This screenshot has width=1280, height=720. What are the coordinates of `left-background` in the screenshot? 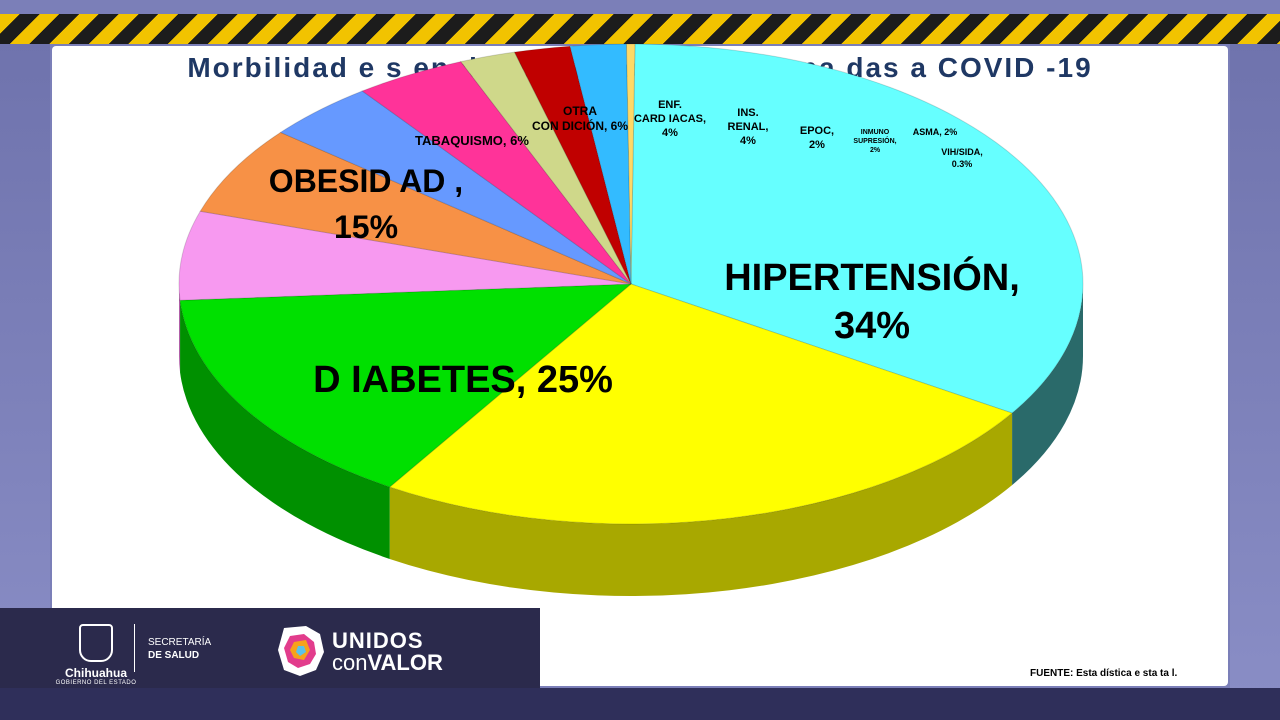 It's located at (25, 380).